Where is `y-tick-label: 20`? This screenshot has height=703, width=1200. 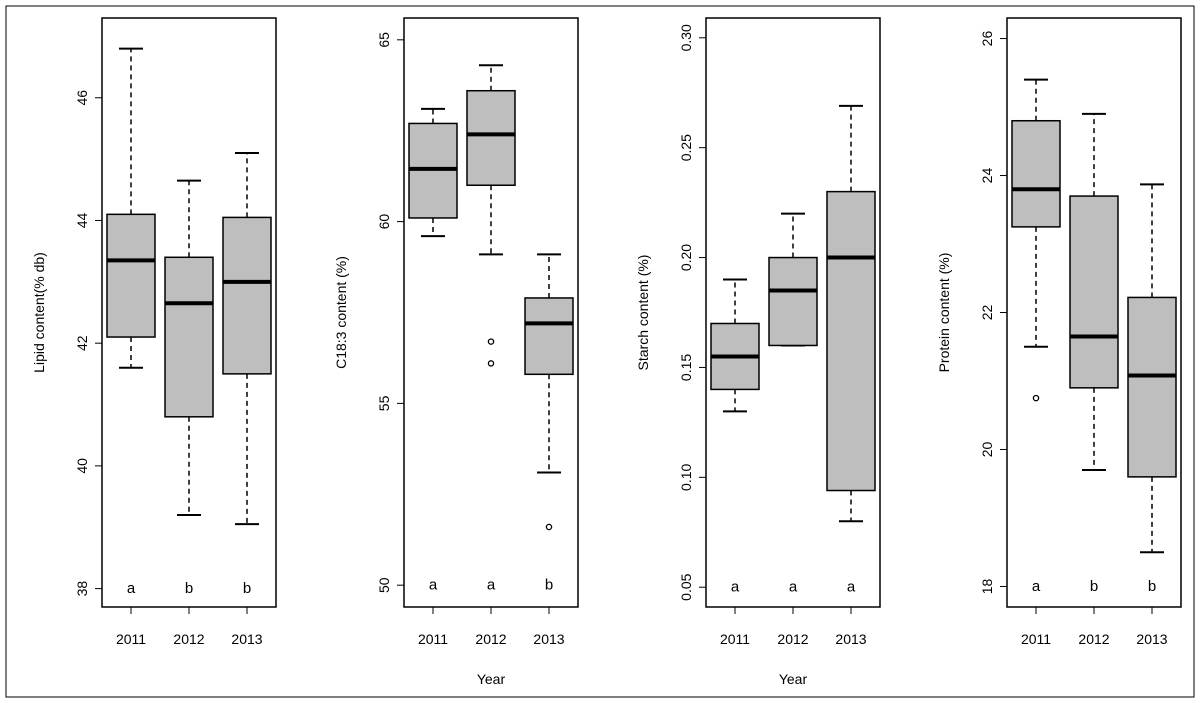 y-tick-label: 20 is located at coordinates (987, 449).